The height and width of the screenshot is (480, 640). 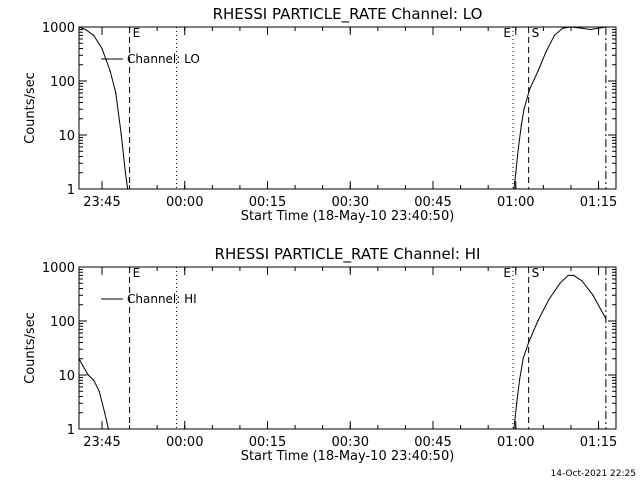 What do you see at coordinates (162, 299) in the screenshot?
I see `legend-label: Channel: HI` at bounding box center [162, 299].